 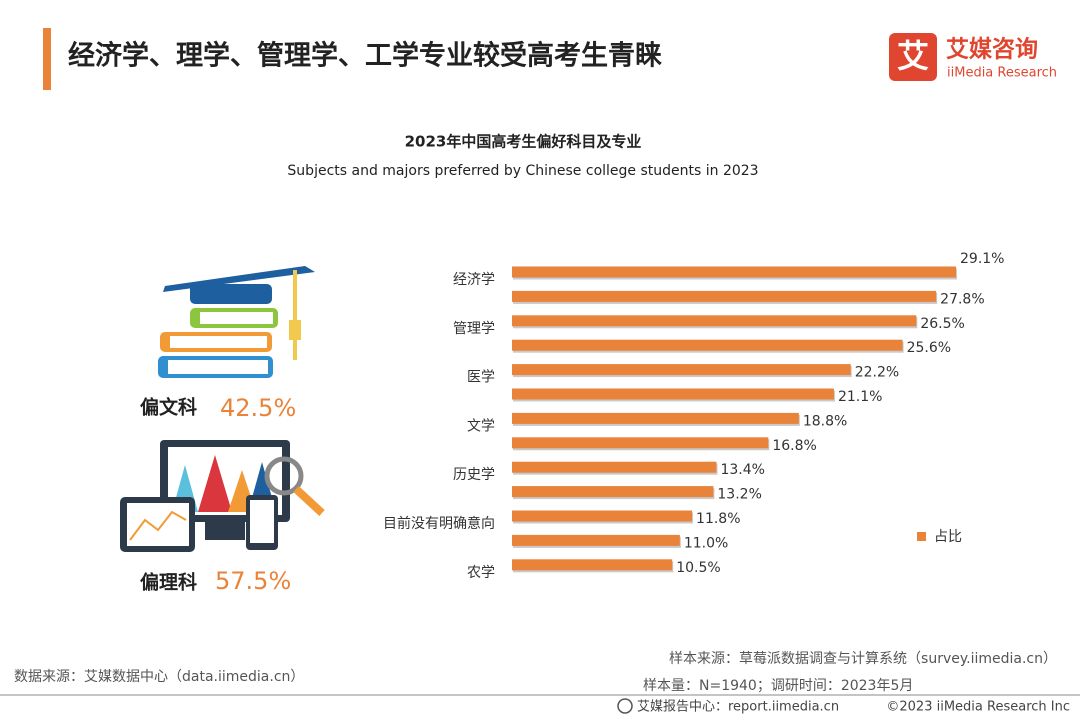 What do you see at coordinates (739, 495) in the screenshot?
I see `value-label: 13.2%` at bounding box center [739, 495].